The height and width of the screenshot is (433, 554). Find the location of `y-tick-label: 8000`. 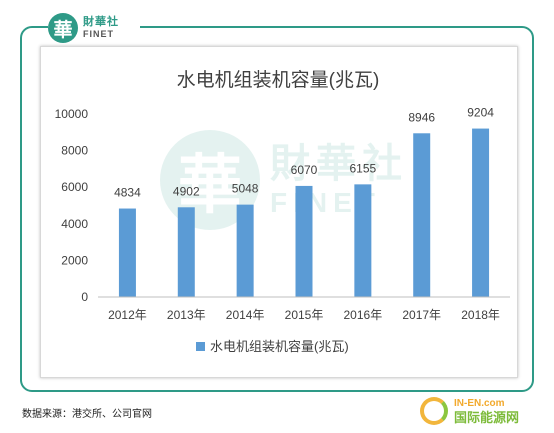

y-tick-label: 8000 is located at coordinates (74, 151).